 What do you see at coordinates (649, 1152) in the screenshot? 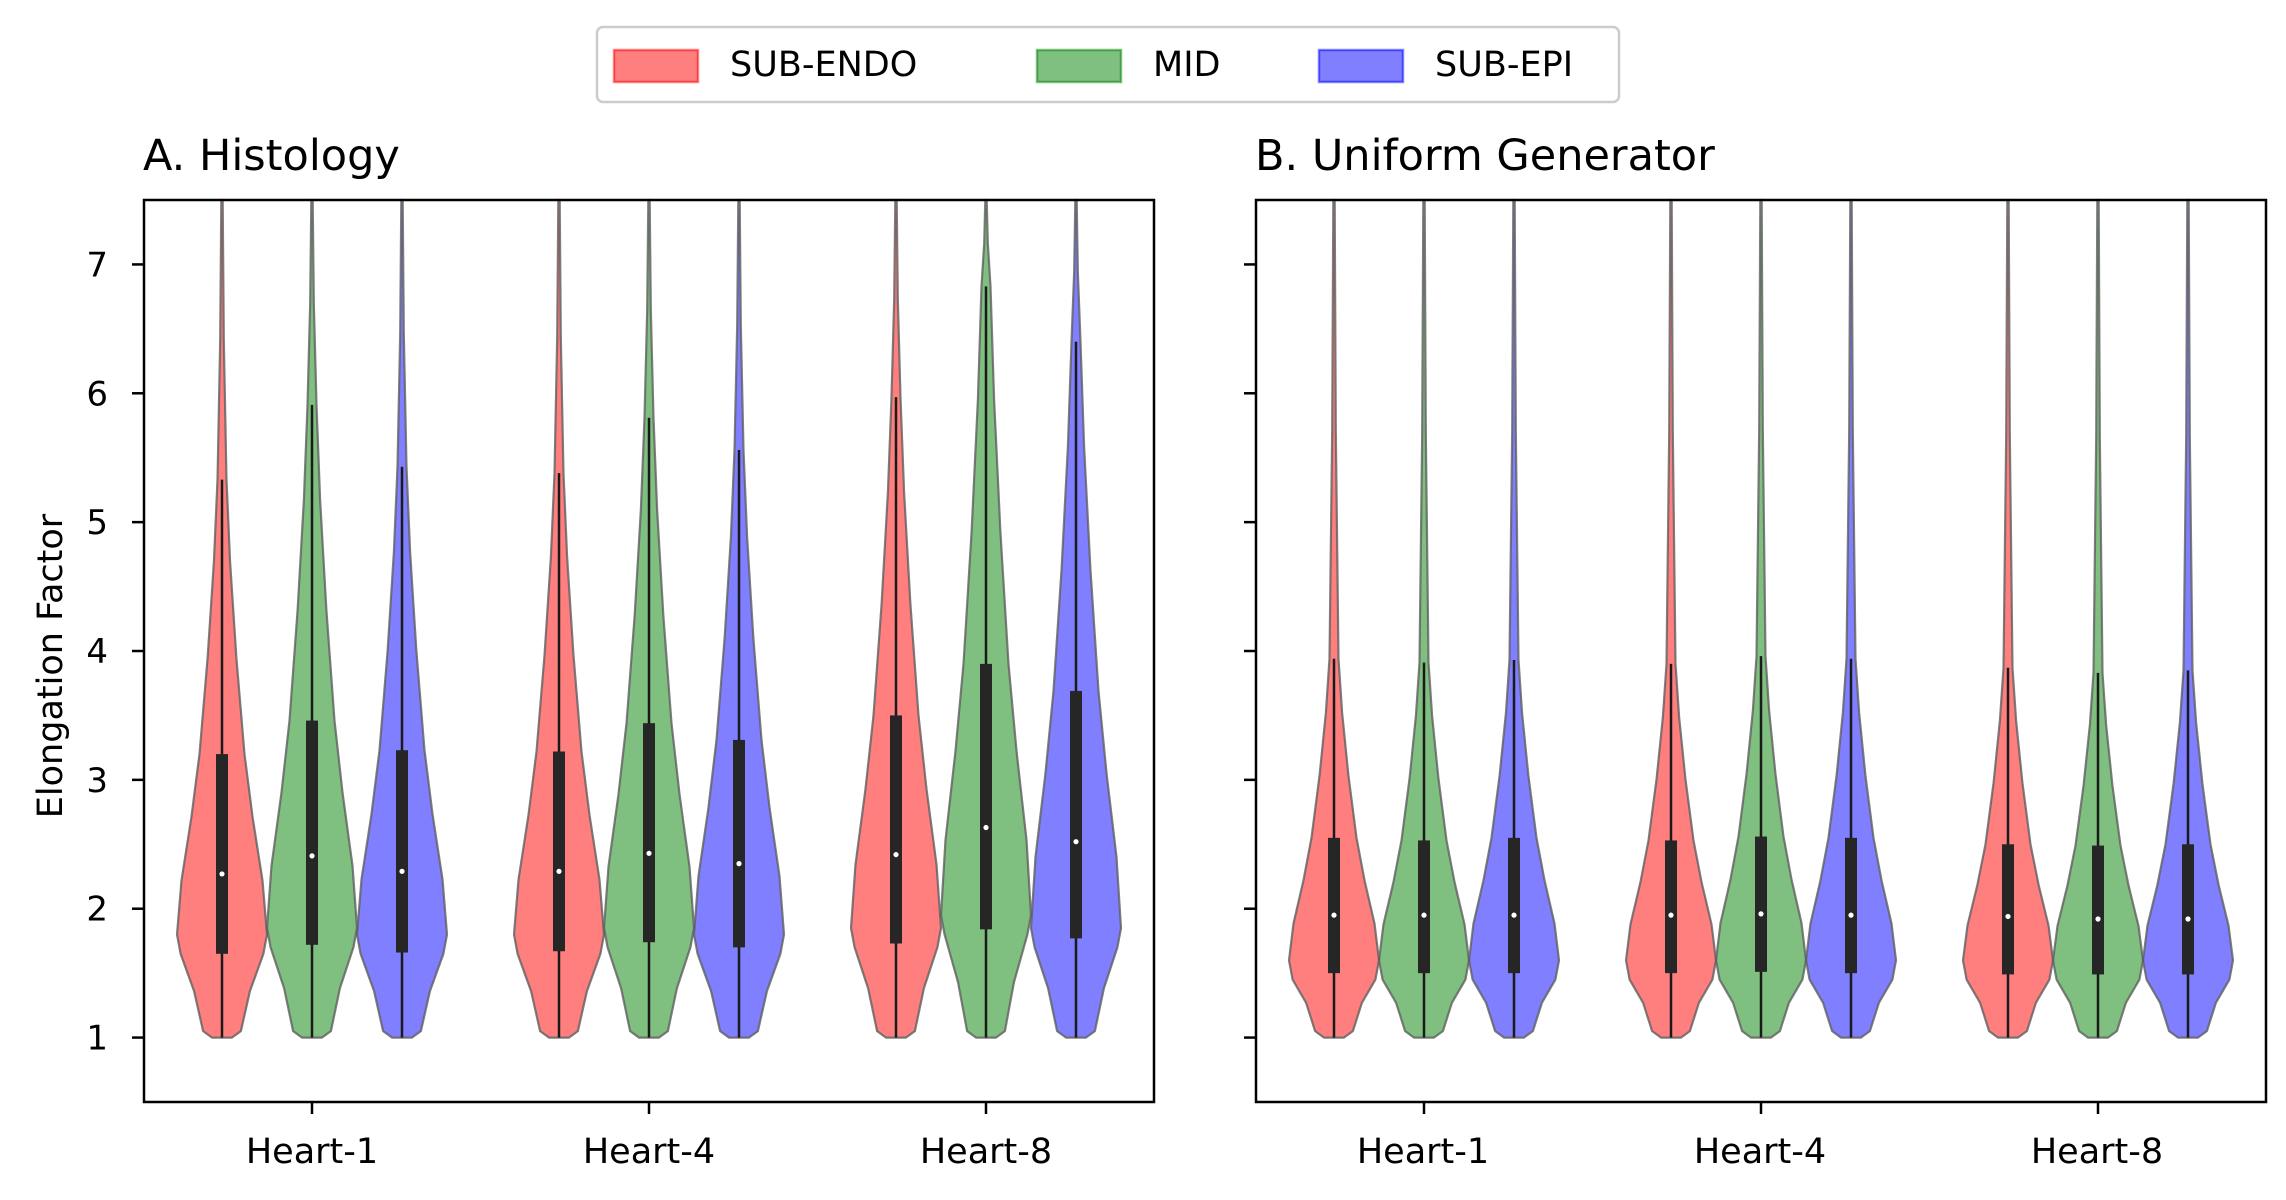
I see `x-tick-label-a-heart-4: Heart-4` at bounding box center [649, 1152].